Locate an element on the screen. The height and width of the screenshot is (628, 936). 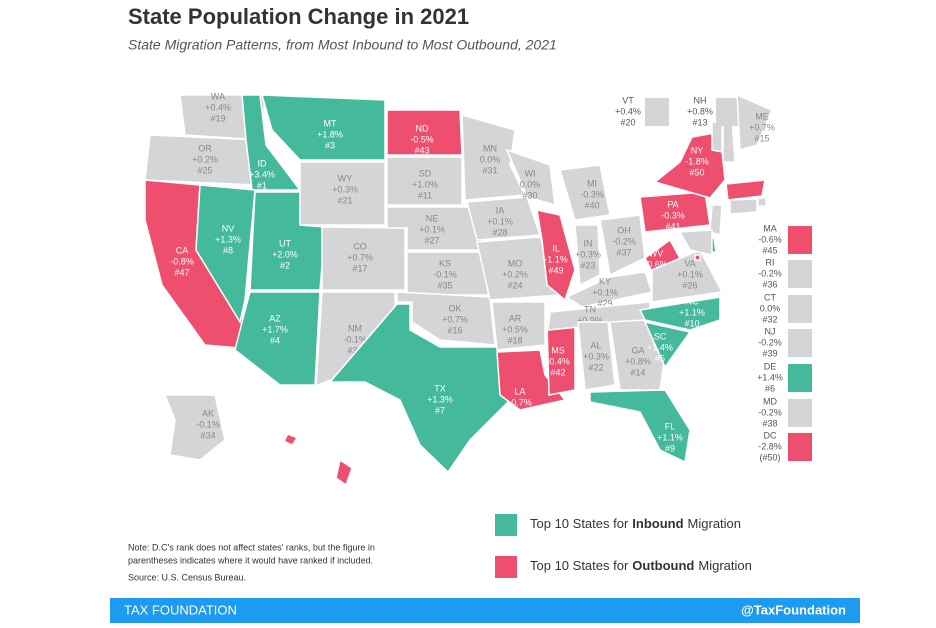
state-rank: #29 is located at coordinates (604, 303).